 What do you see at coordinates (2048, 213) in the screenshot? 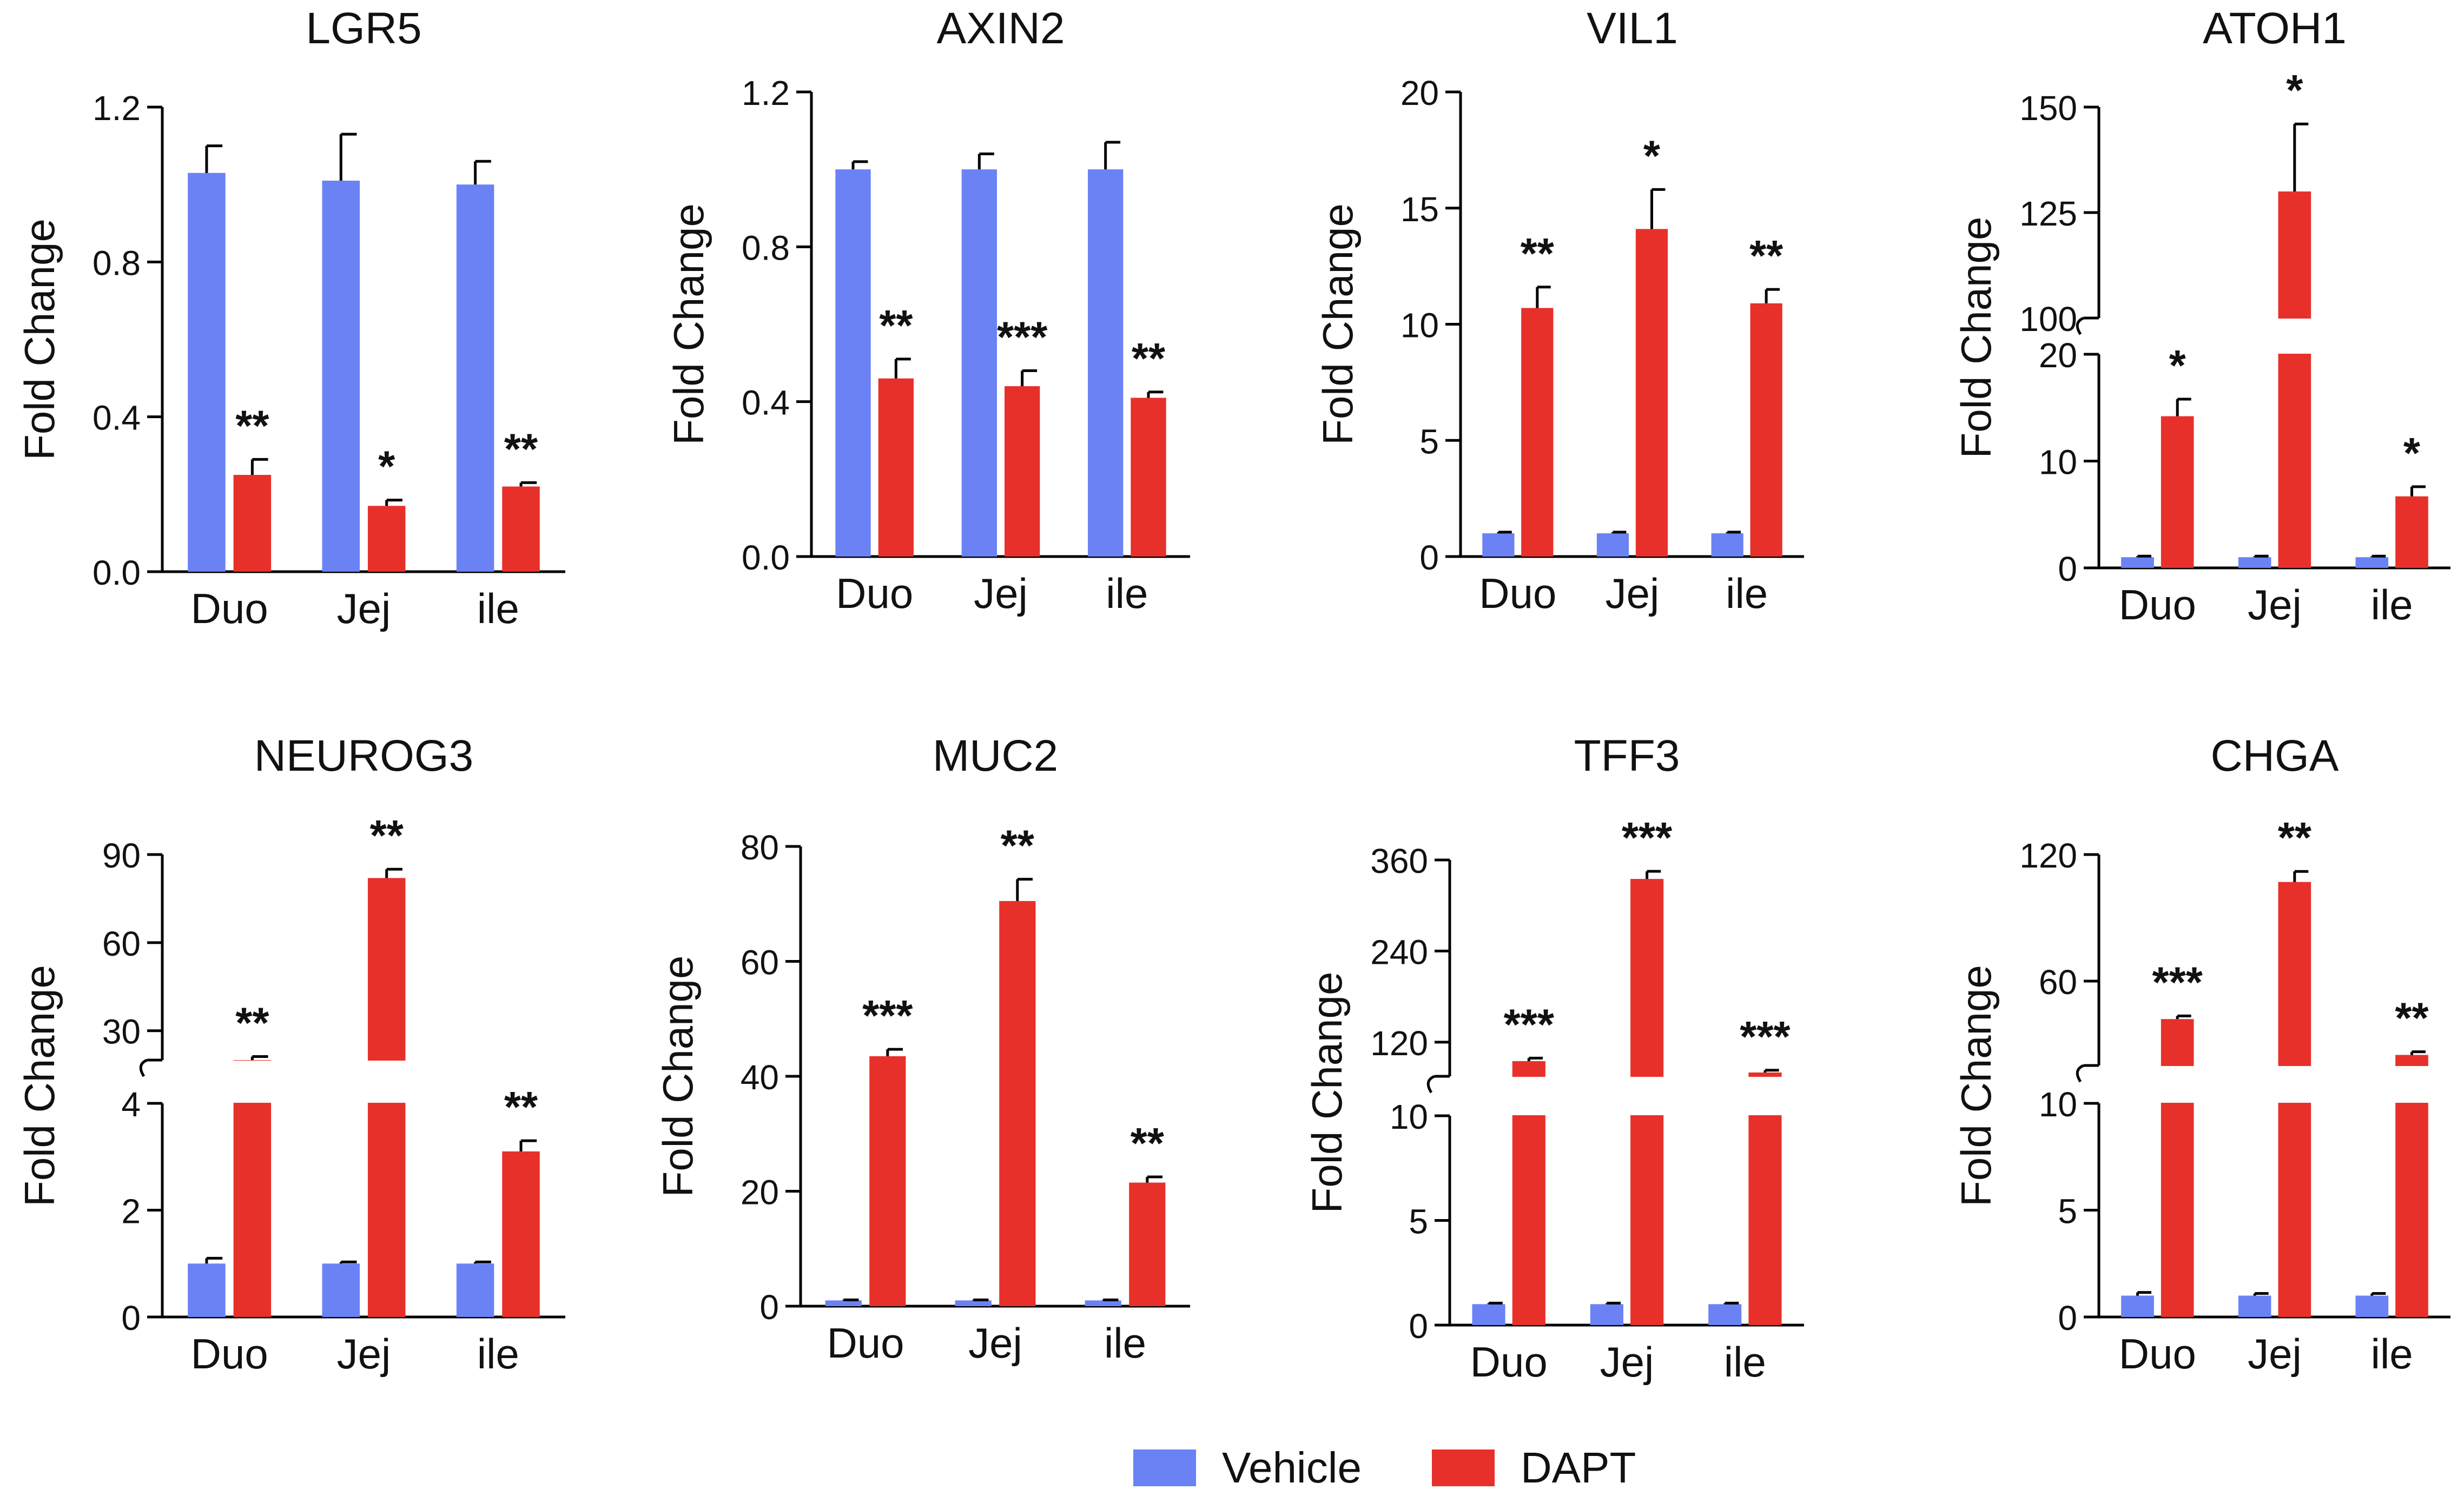
I see `y-tick-label: 125` at bounding box center [2048, 213].